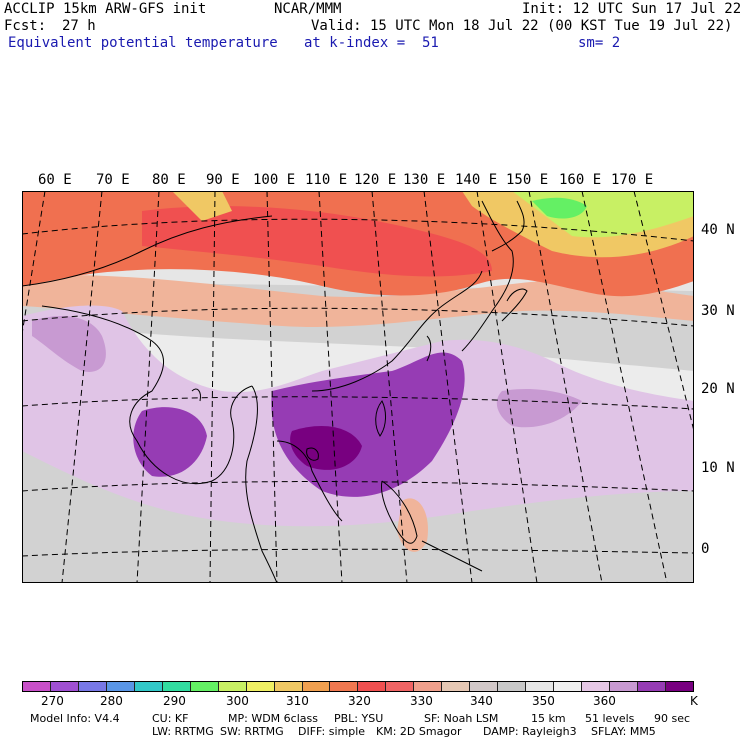 The image size is (740, 740). Describe the element at coordinates (371, 43) in the screenshot. I see `level-index: at k-index = 51` at that location.